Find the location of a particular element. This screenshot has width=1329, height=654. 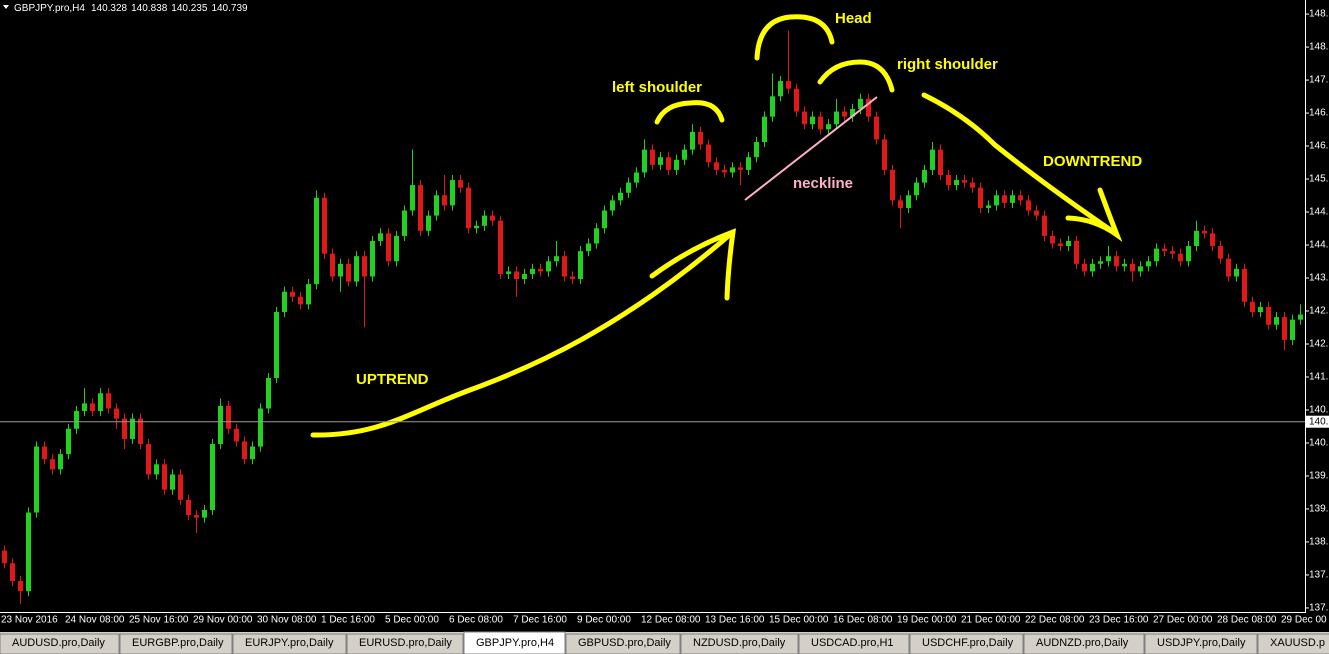

tab: GBPUSD.pro,Daily is located at coordinates (623, 643).